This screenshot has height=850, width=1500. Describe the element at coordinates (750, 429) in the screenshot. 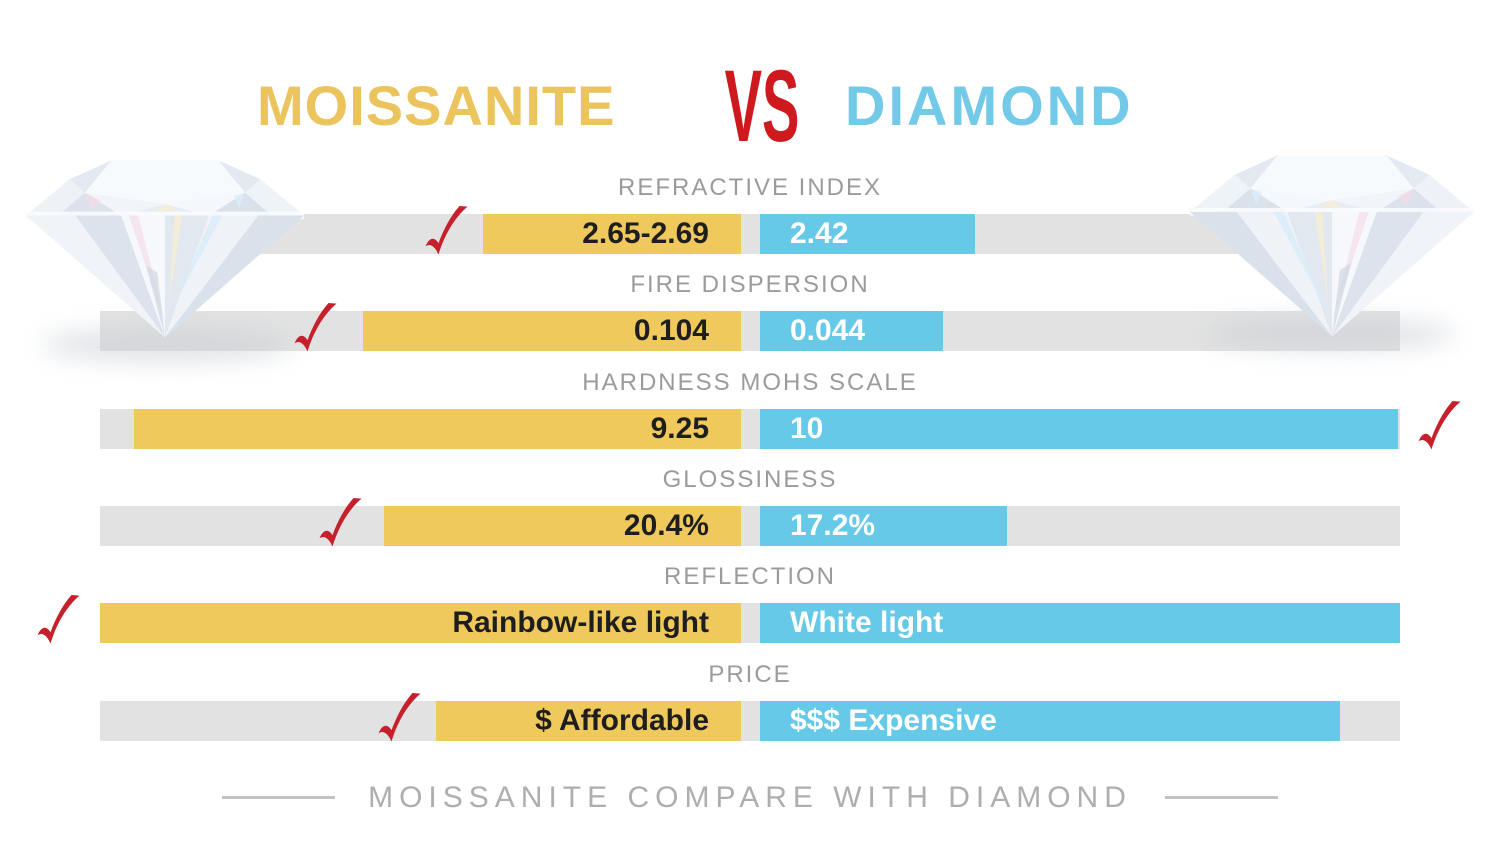

I see `bar-track: 9.25 10` at that location.